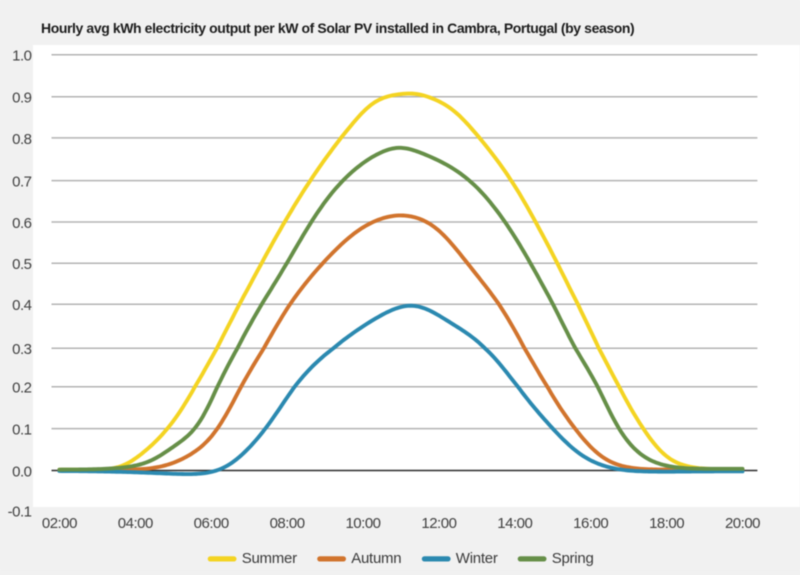  What do you see at coordinates (477, 558) in the screenshot?
I see `svg-text: Winter` at bounding box center [477, 558].